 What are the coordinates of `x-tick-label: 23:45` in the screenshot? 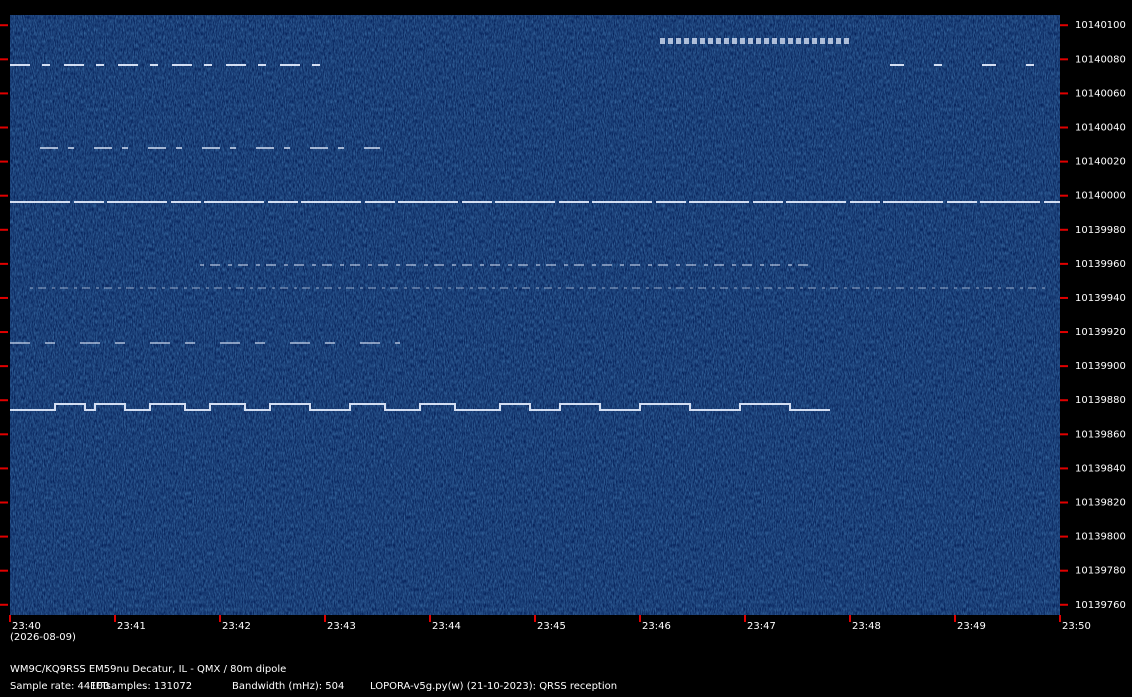 It's located at (551, 626).